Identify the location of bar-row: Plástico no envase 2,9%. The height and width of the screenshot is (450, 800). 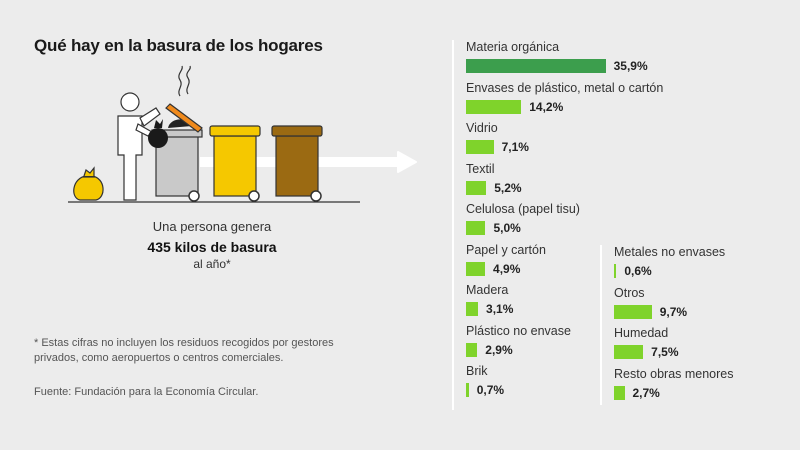
(617, 341).